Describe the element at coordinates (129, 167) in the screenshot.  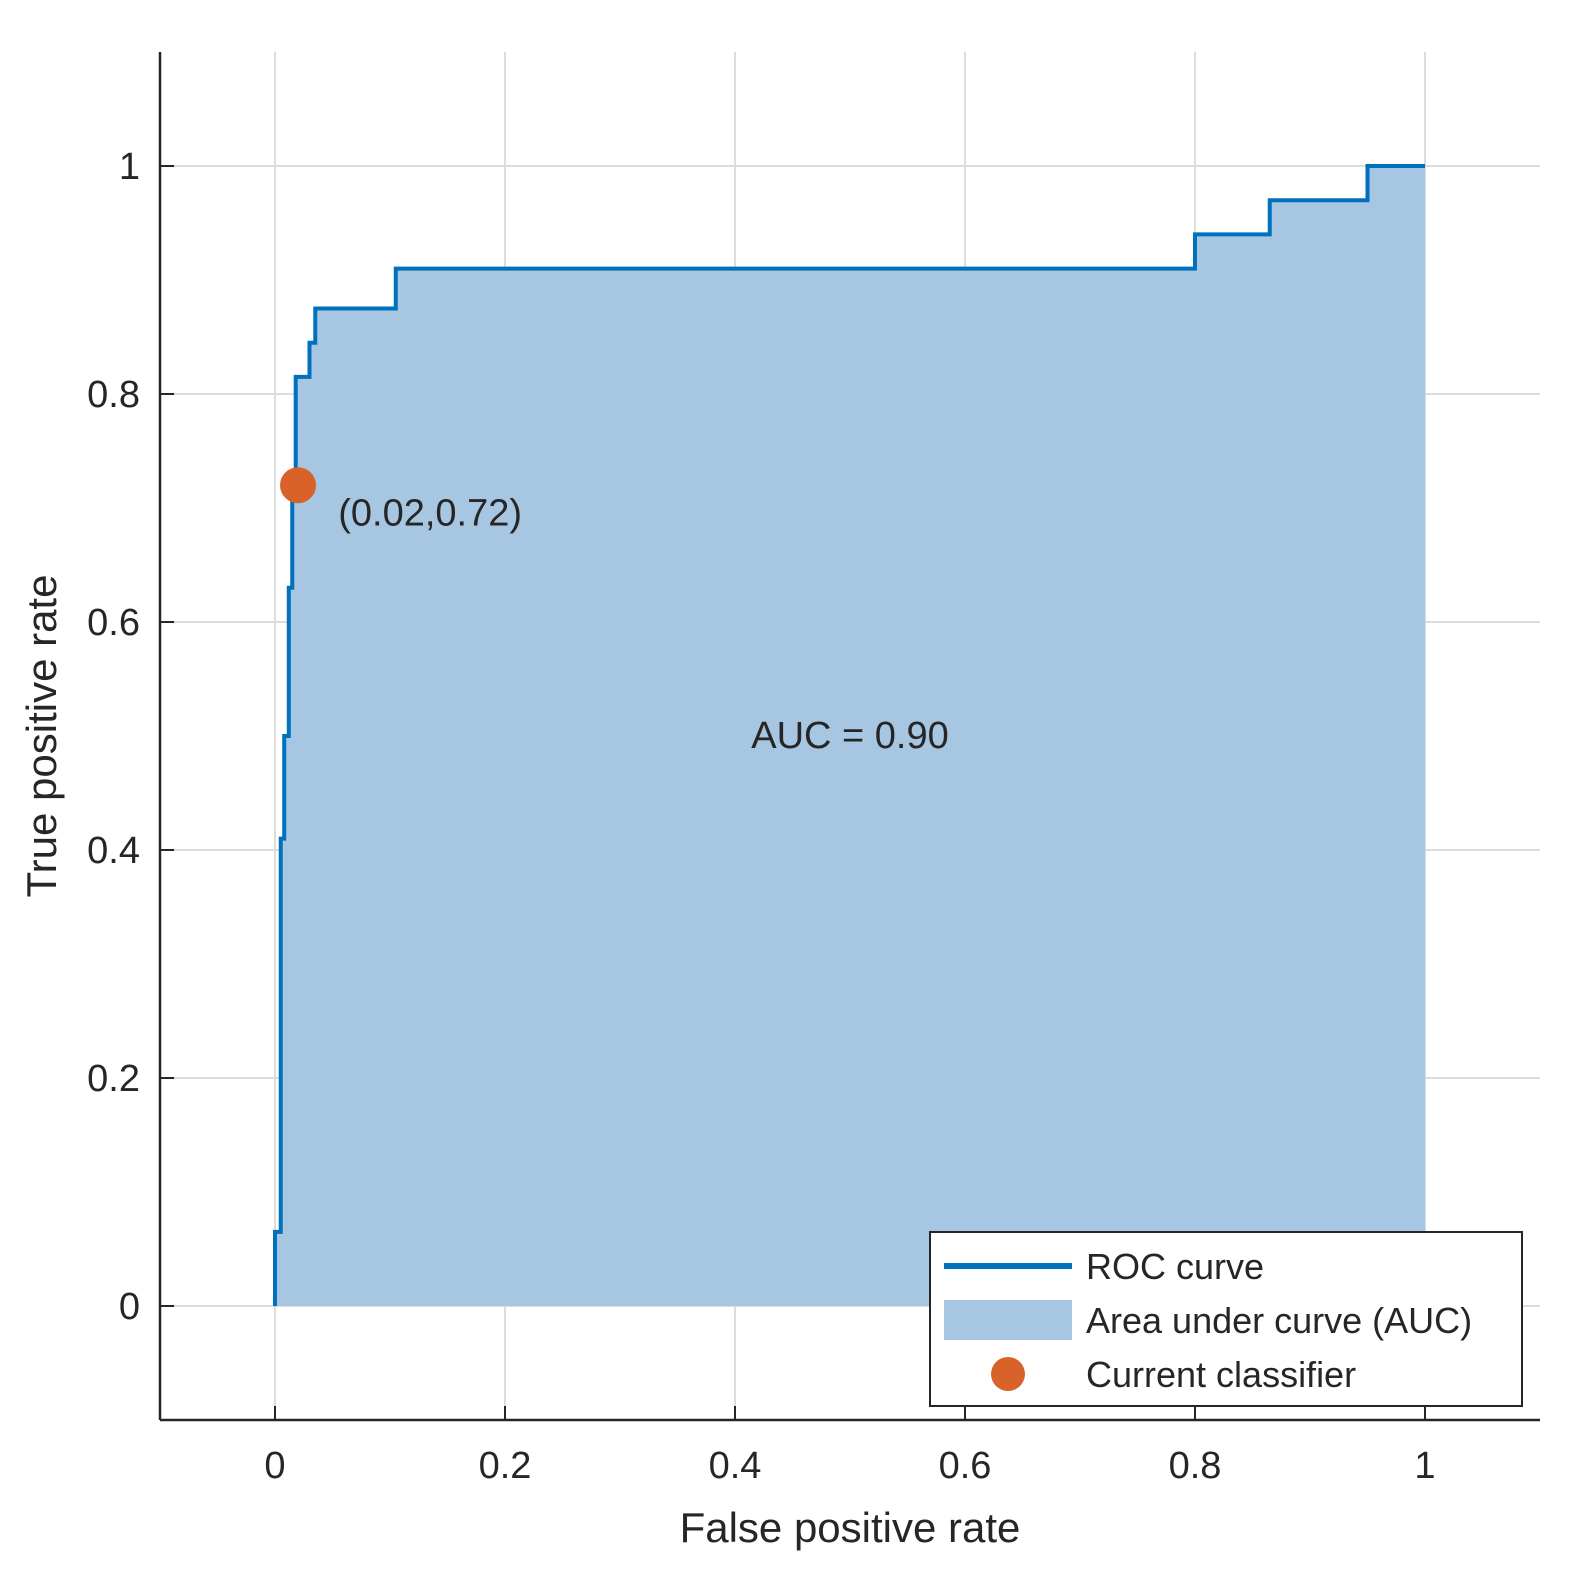
I see `y-tick-label-5: 1` at that location.